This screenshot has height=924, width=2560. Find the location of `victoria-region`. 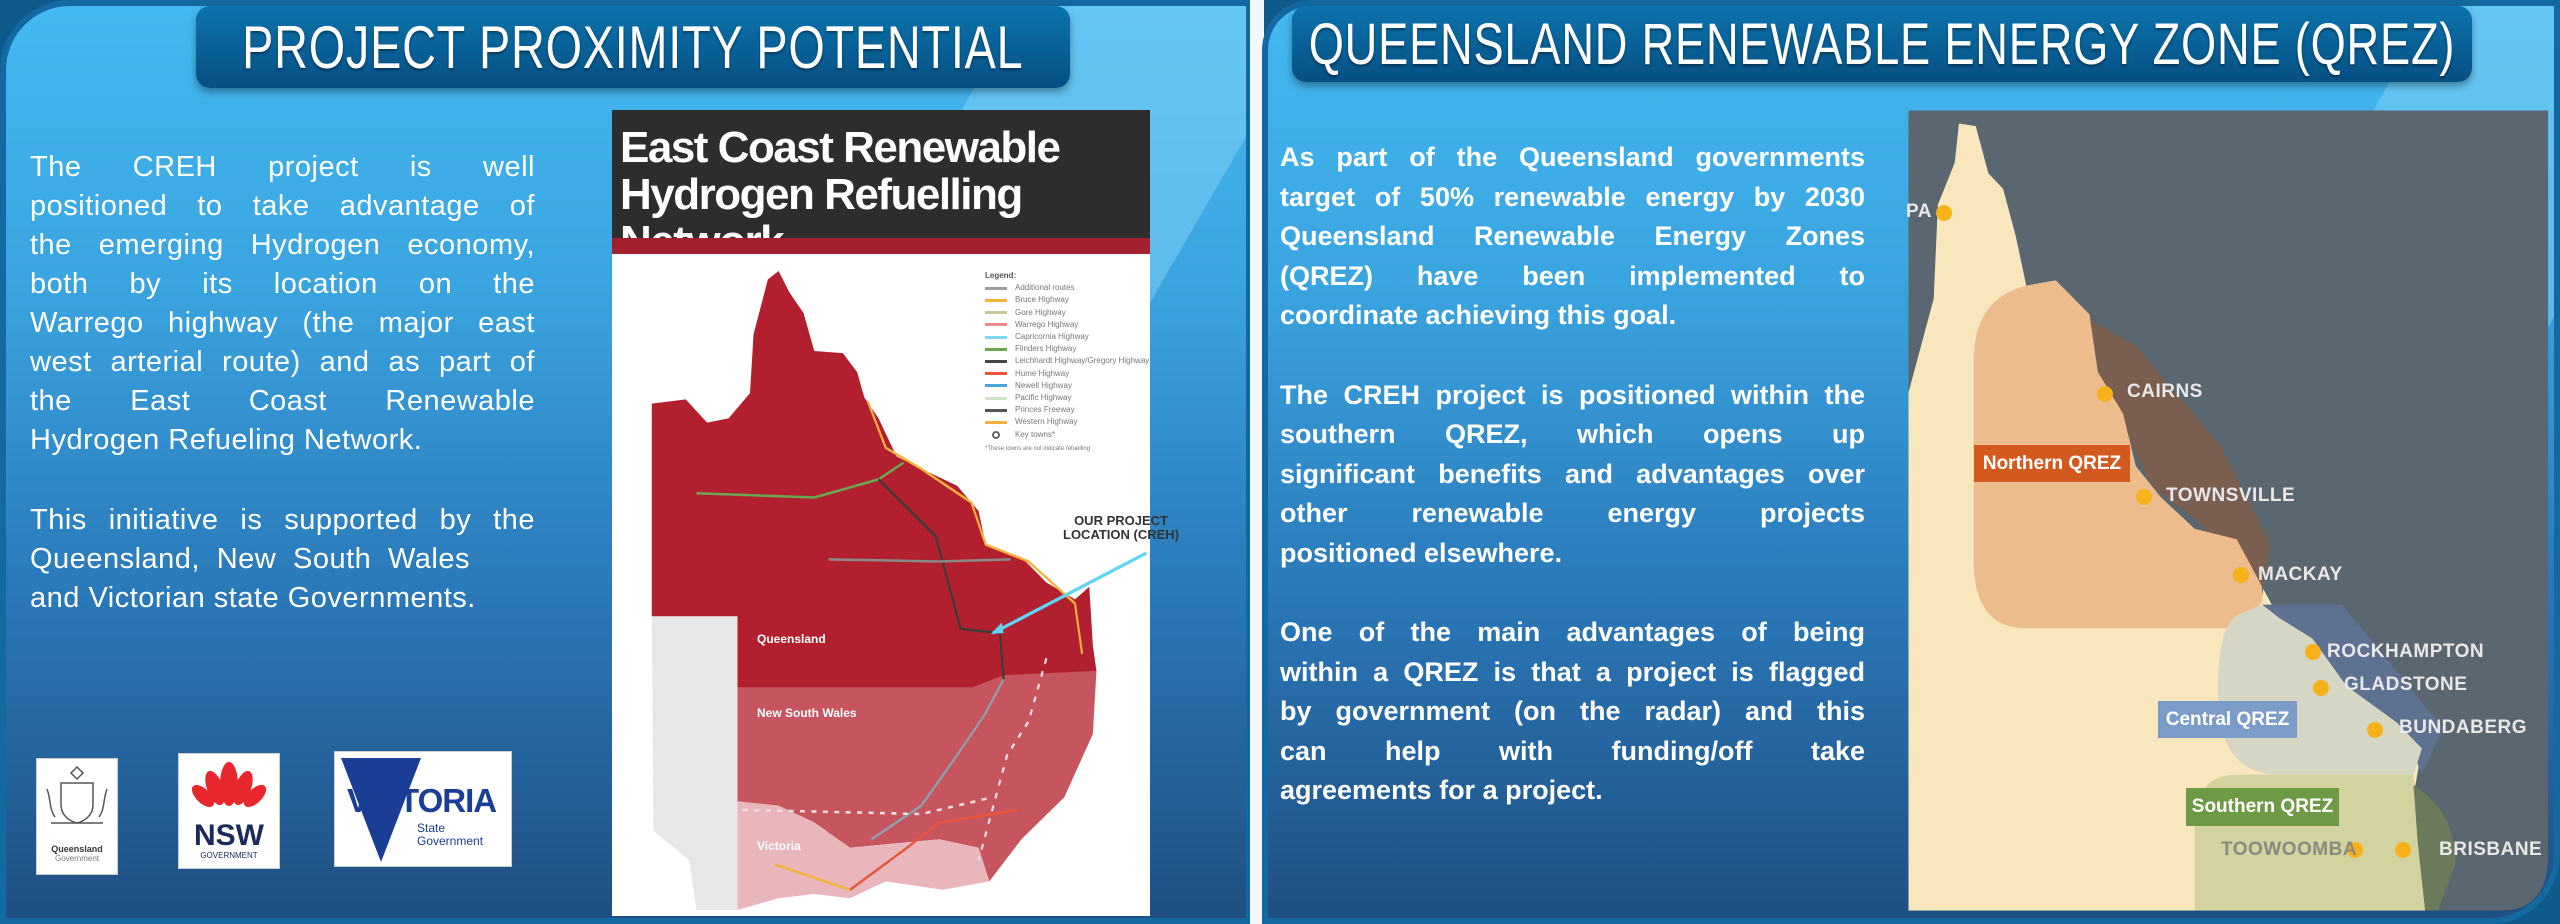

victoria-region is located at coordinates (863, 855).